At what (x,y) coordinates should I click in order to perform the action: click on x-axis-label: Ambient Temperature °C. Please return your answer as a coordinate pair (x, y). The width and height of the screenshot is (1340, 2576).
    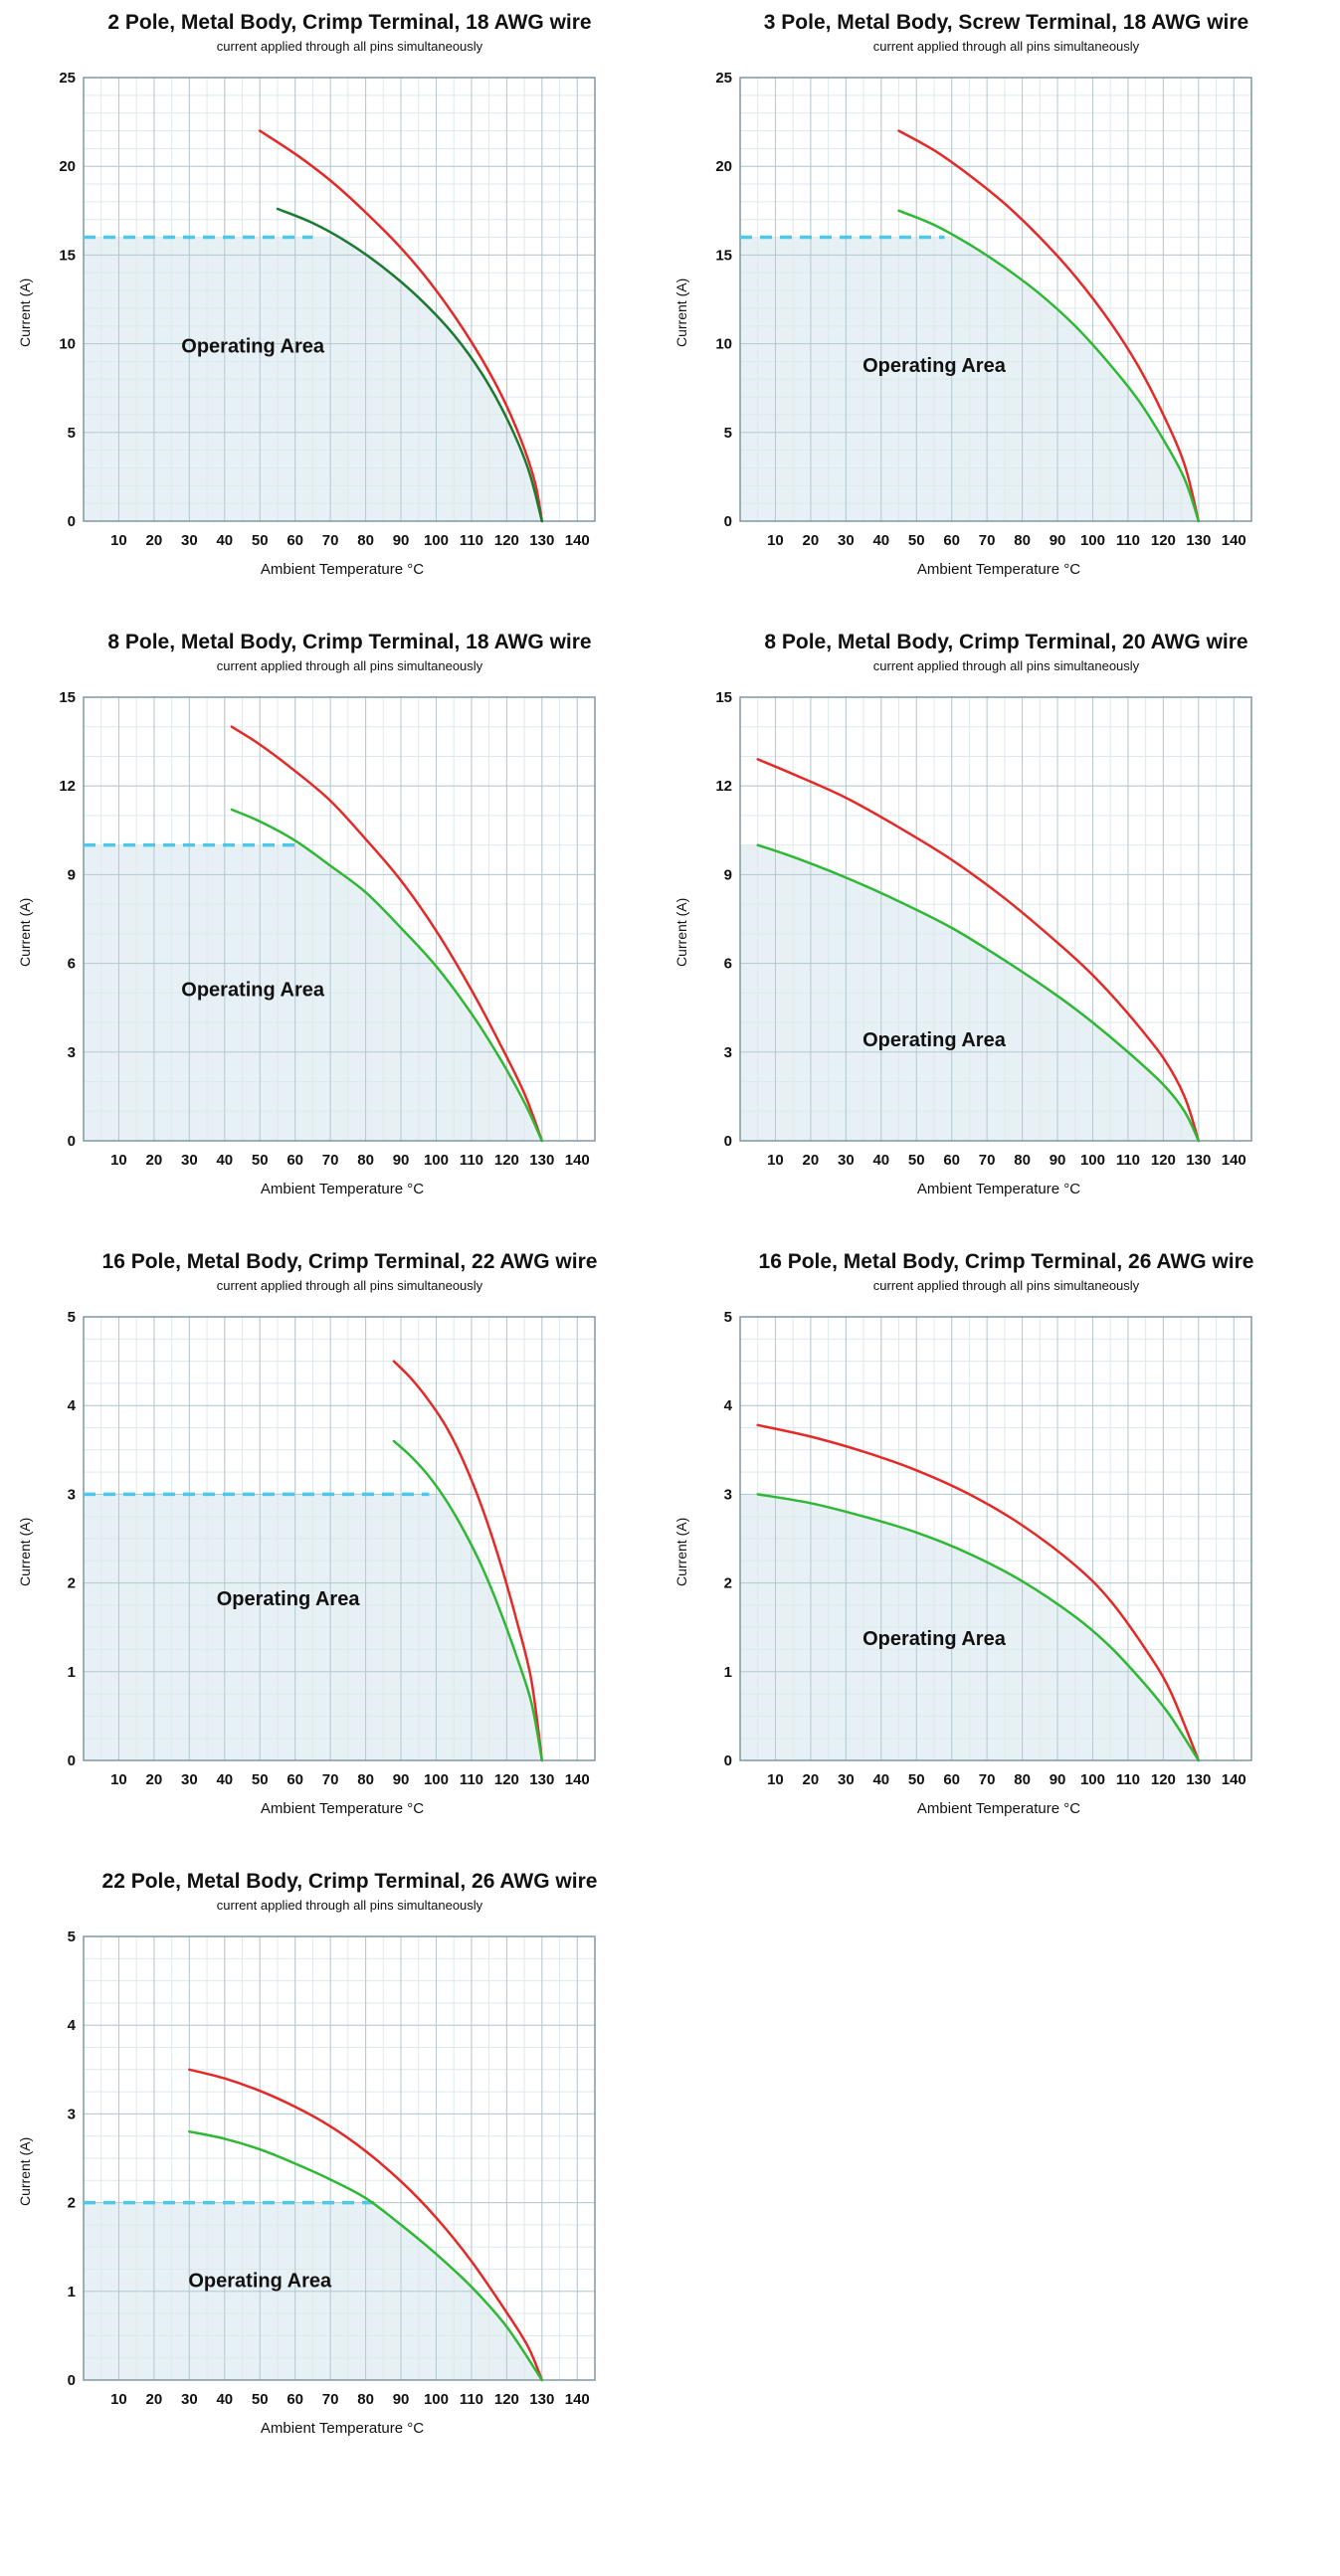
    Looking at the image, I should click on (342, 1189).